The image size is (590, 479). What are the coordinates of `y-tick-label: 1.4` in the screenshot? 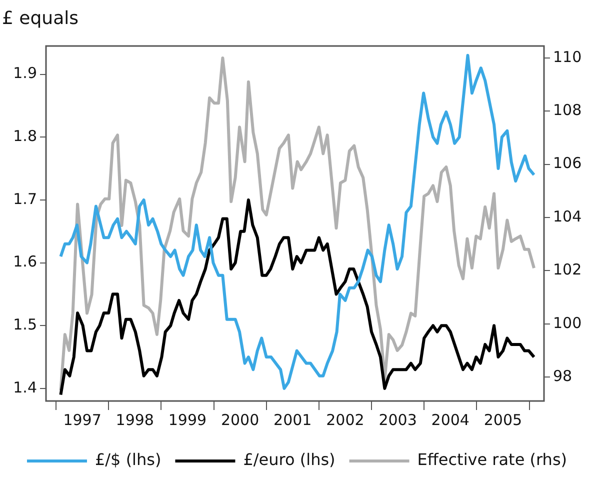 It's located at (25, 387).